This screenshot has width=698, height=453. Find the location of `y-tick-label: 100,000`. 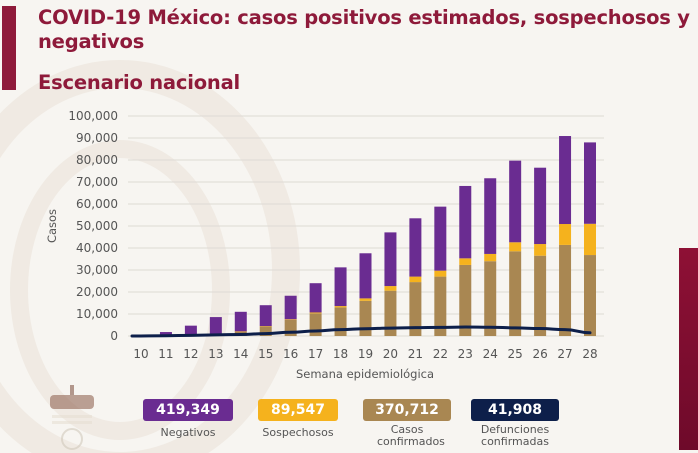

y-tick-label: 100,000 is located at coordinates (93, 116).